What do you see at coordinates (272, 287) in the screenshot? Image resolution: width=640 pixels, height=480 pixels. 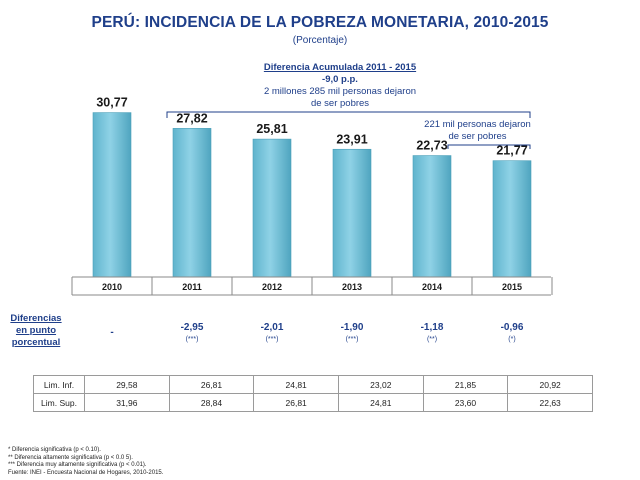 I see `x-tick-label-2012: 2012` at bounding box center [272, 287].